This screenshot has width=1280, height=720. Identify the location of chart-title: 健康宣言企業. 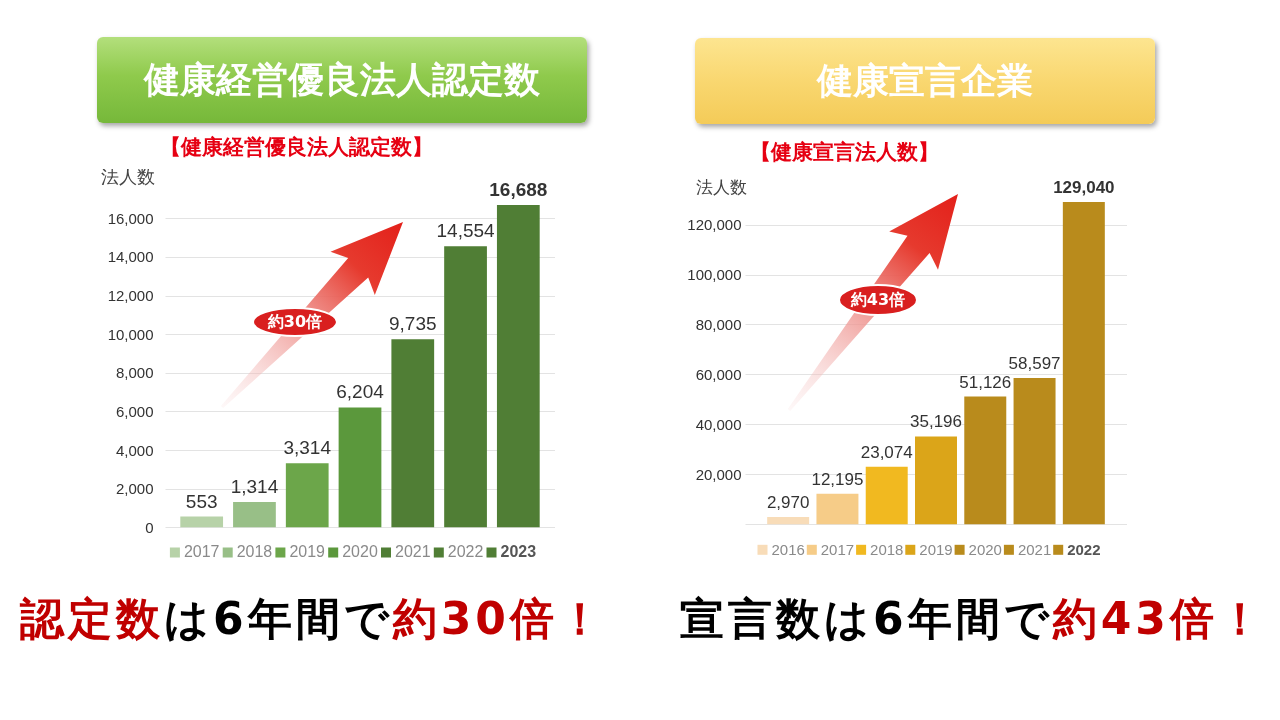
(925, 80).